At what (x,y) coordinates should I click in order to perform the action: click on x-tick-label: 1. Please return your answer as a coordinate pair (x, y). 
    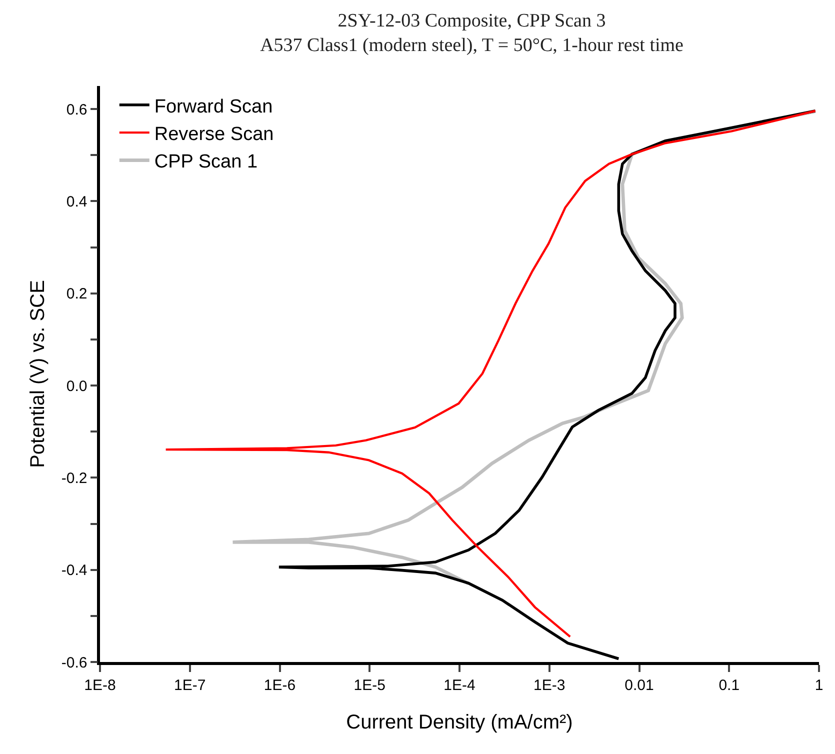
    Looking at the image, I should click on (819, 685).